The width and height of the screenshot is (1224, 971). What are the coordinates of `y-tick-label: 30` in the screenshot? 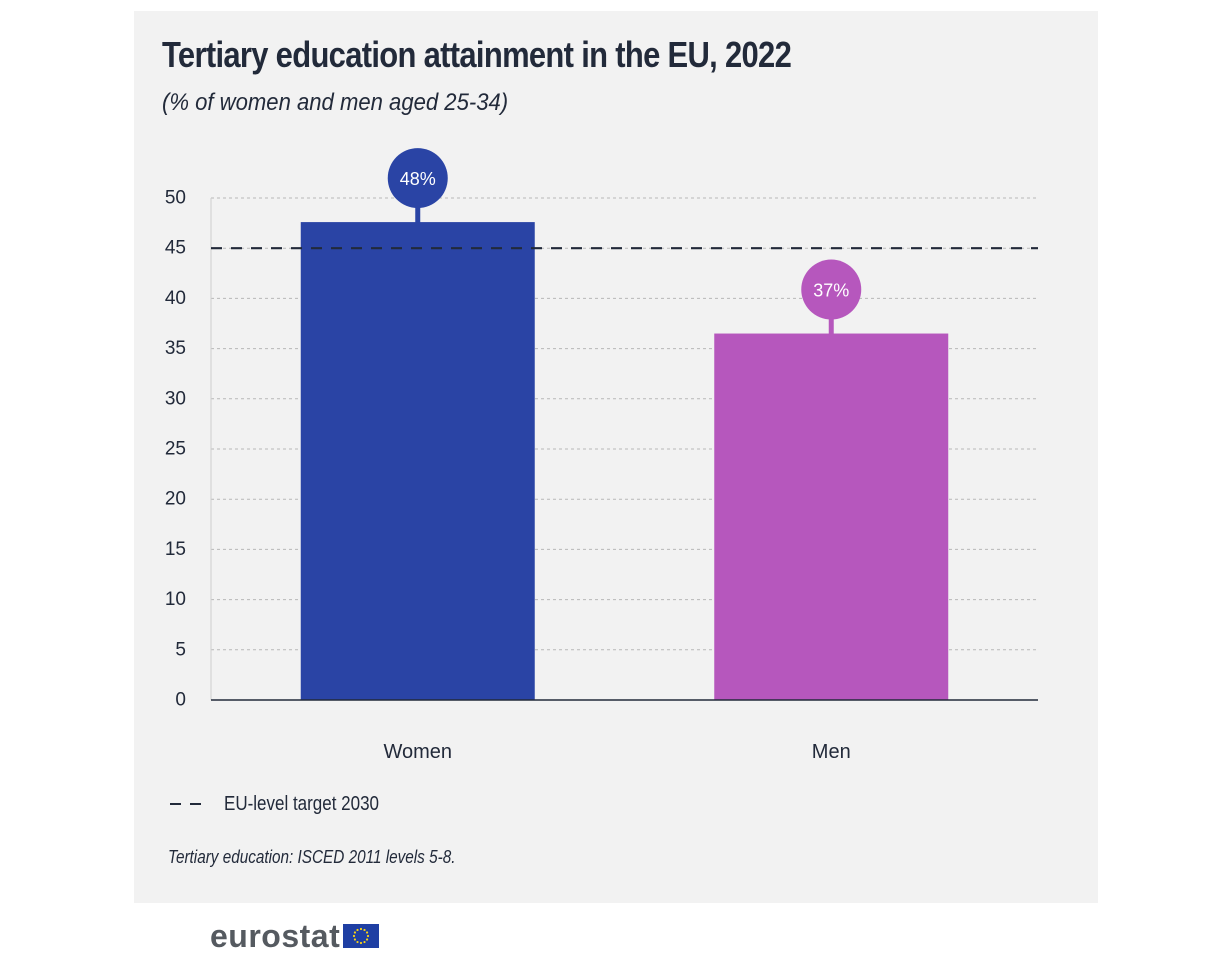 It's located at (175, 398).